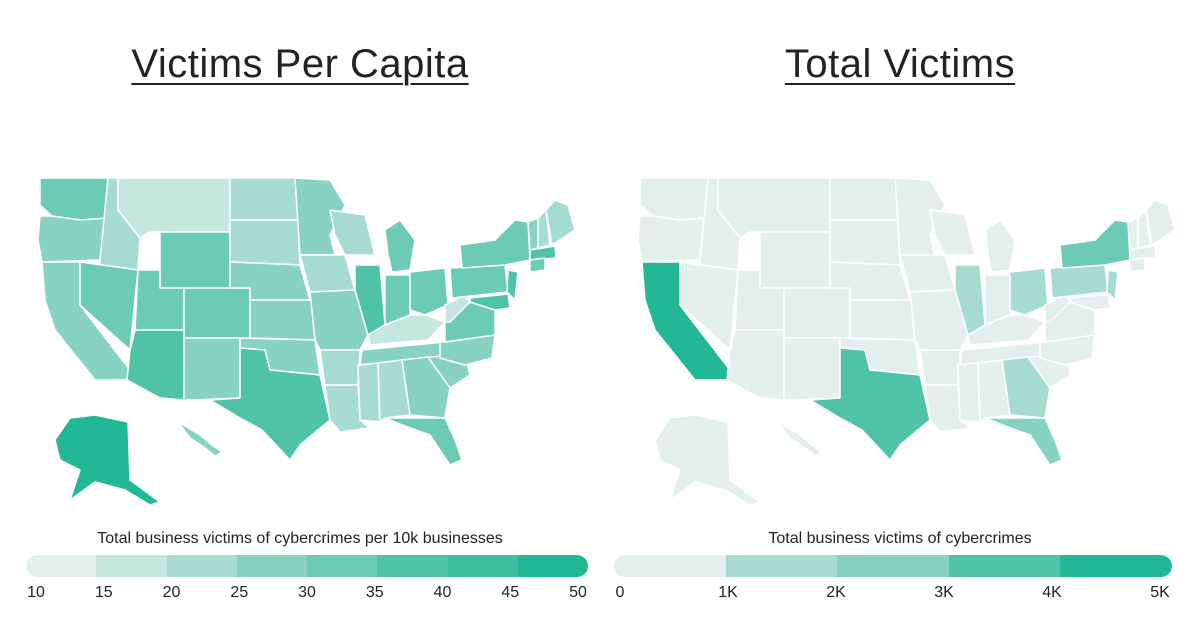  Describe the element at coordinates (103, 592) in the screenshot. I see `legend-tick-label: 15` at that location.